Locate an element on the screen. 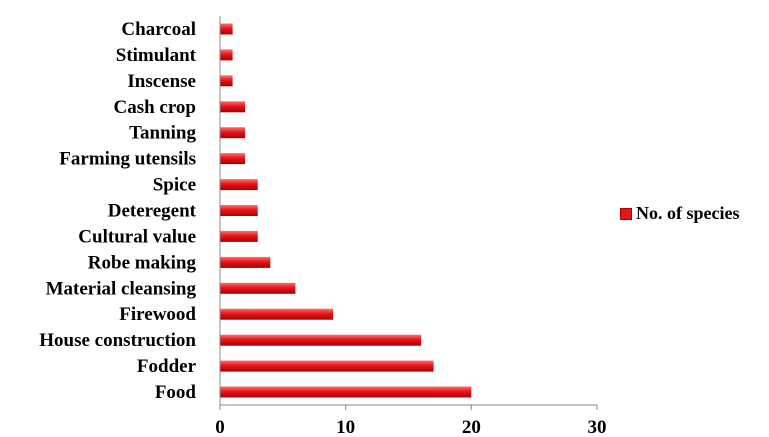 The height and width of the screenshot is (437, 769). category-label: Deteregent is located at coordinates (152, 211).